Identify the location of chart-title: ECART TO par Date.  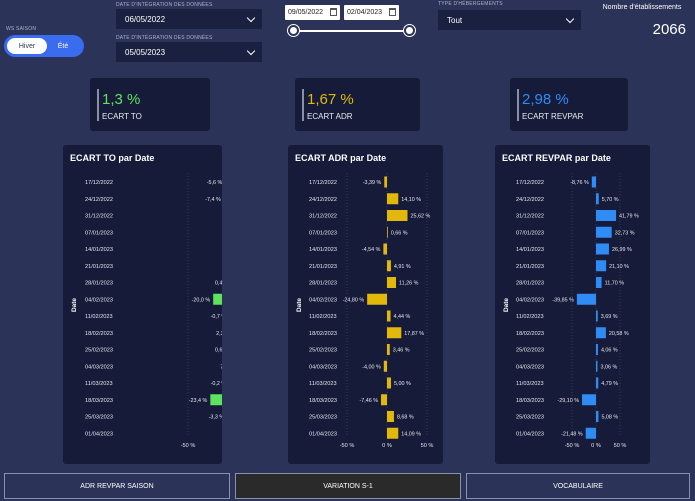
(112, 158).